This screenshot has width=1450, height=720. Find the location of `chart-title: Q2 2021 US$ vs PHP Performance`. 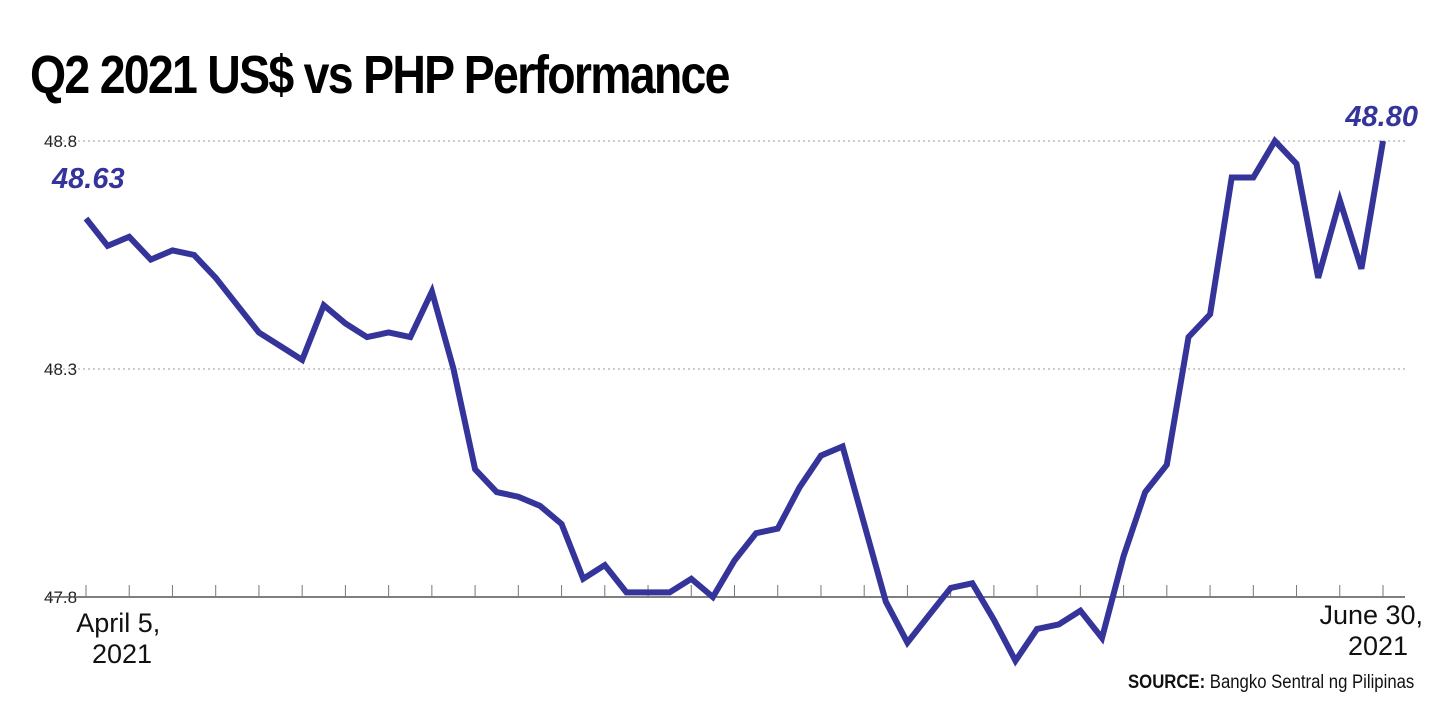

chart-title: Q2 2021 US$ vs PHP Performance is located at coordinates (380, 75).